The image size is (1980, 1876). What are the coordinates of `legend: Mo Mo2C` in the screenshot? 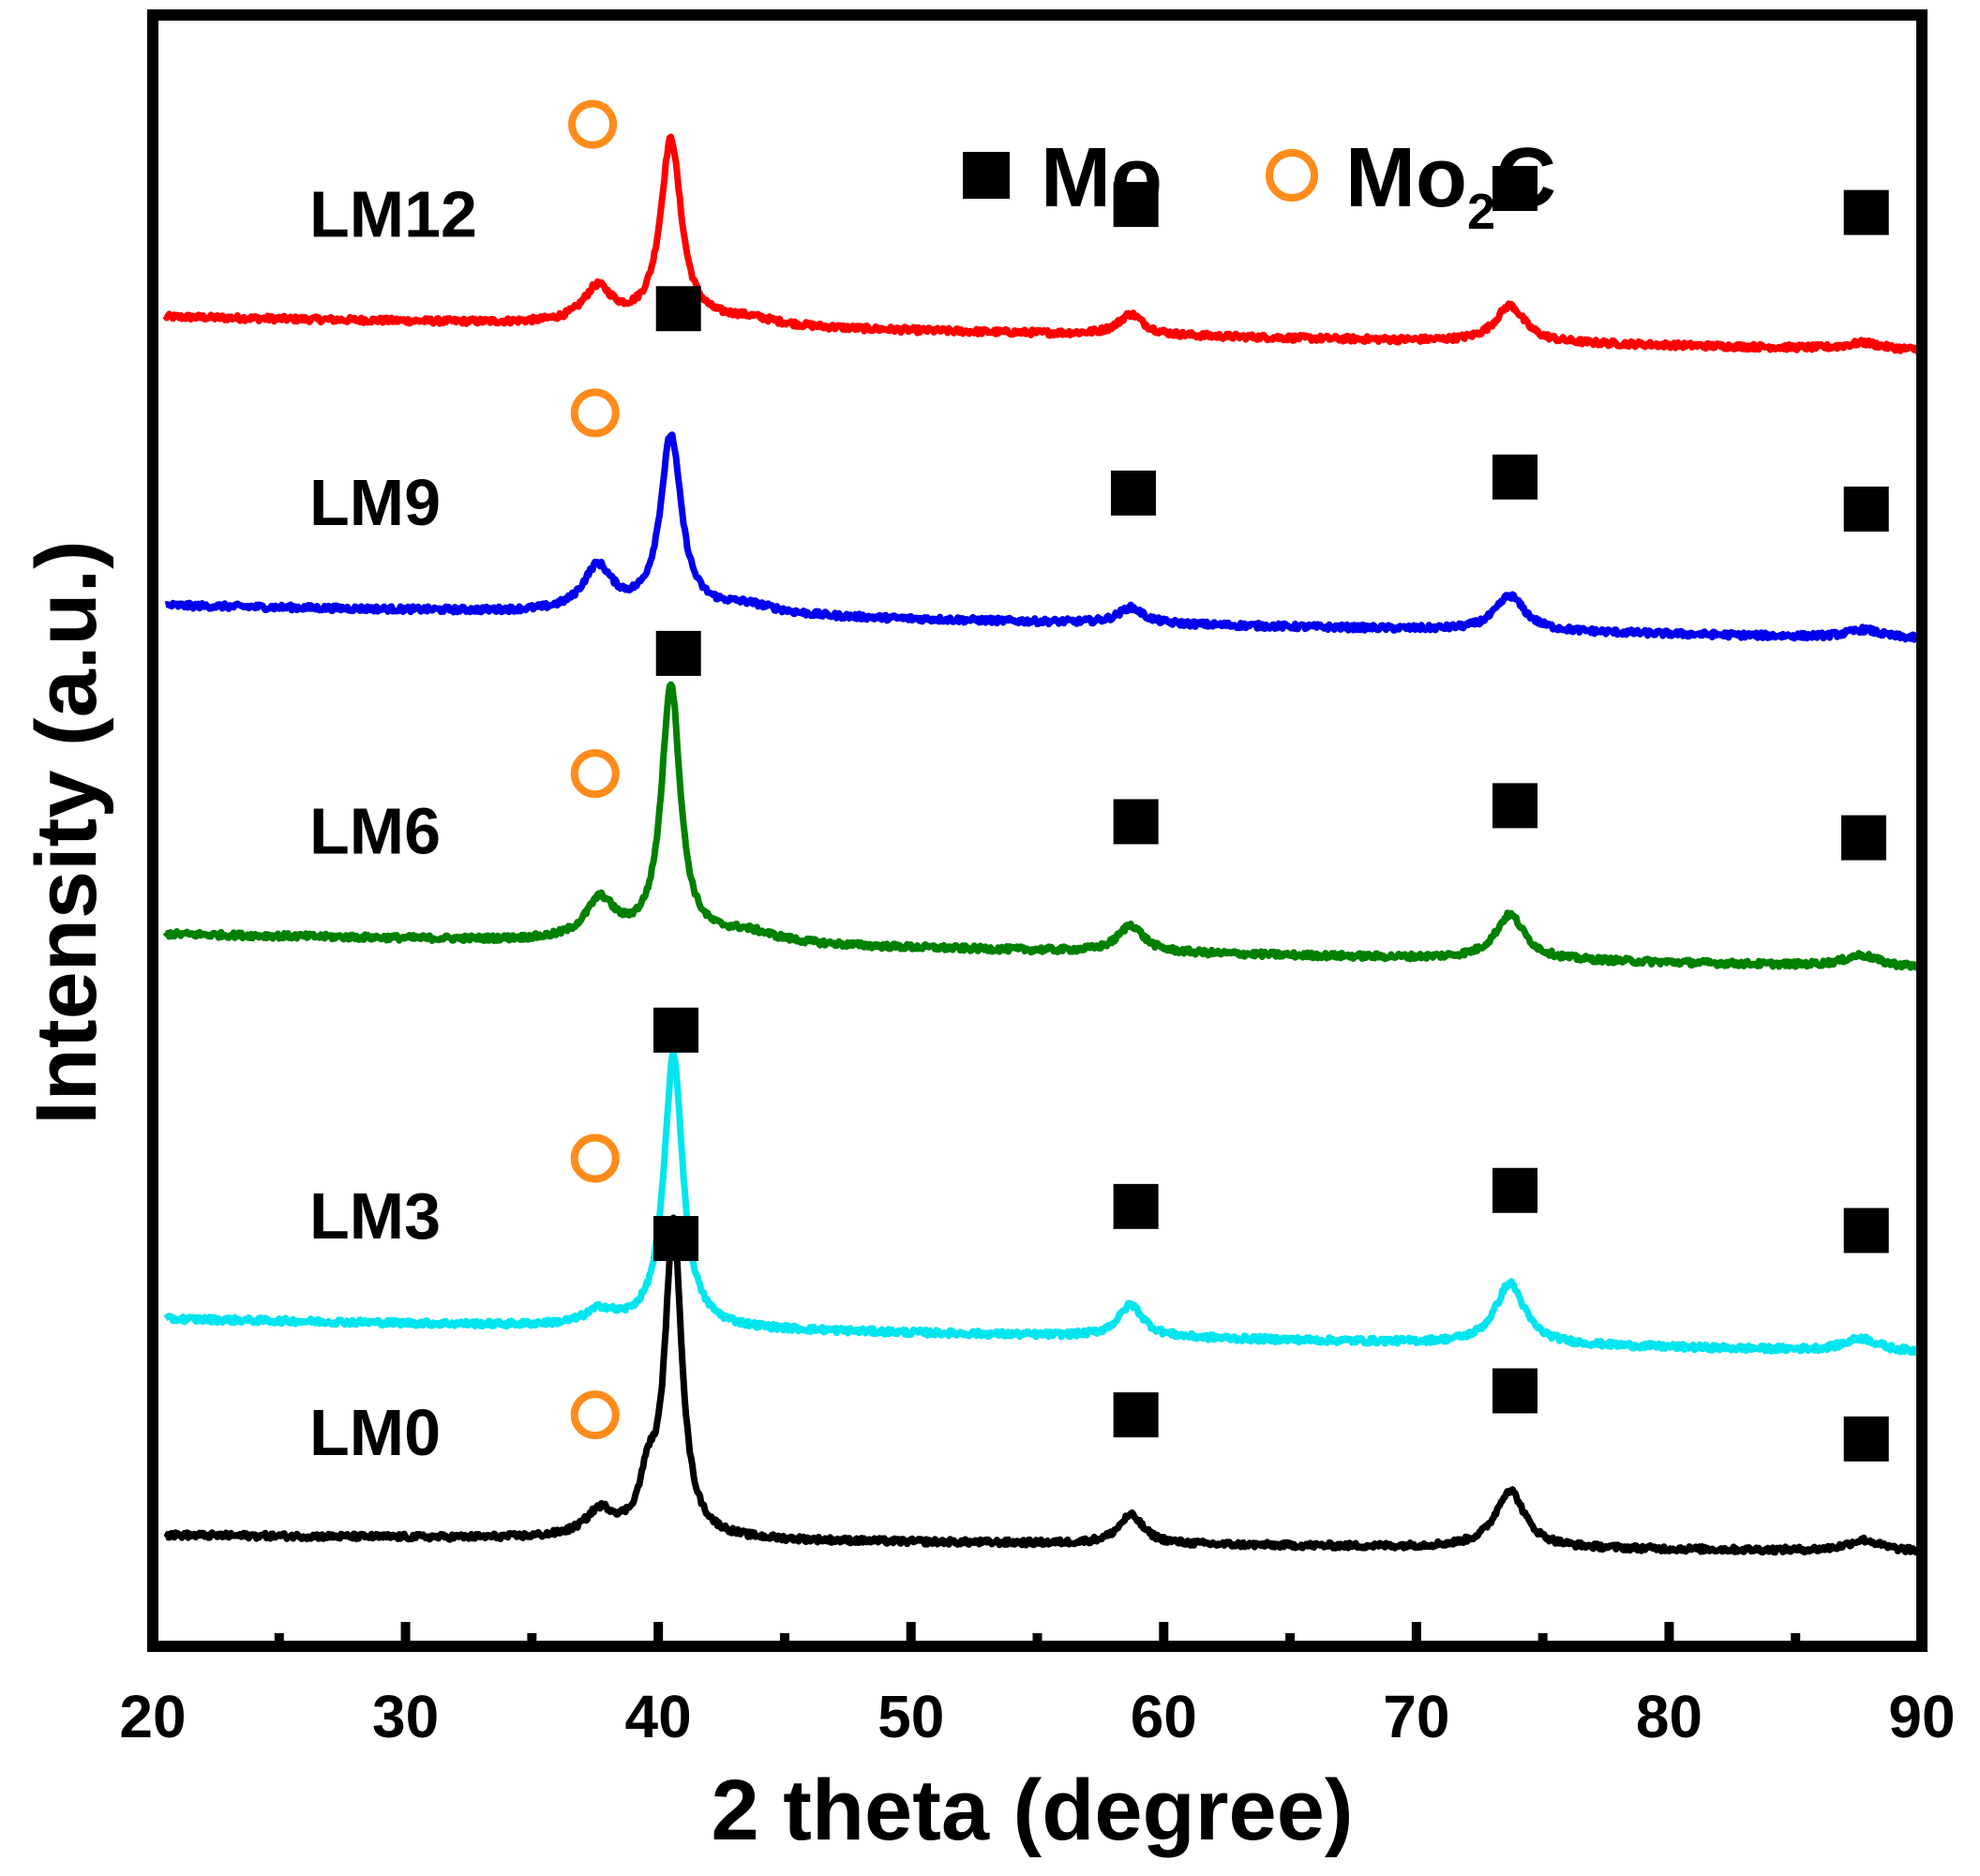 It's located at (1259, 185).